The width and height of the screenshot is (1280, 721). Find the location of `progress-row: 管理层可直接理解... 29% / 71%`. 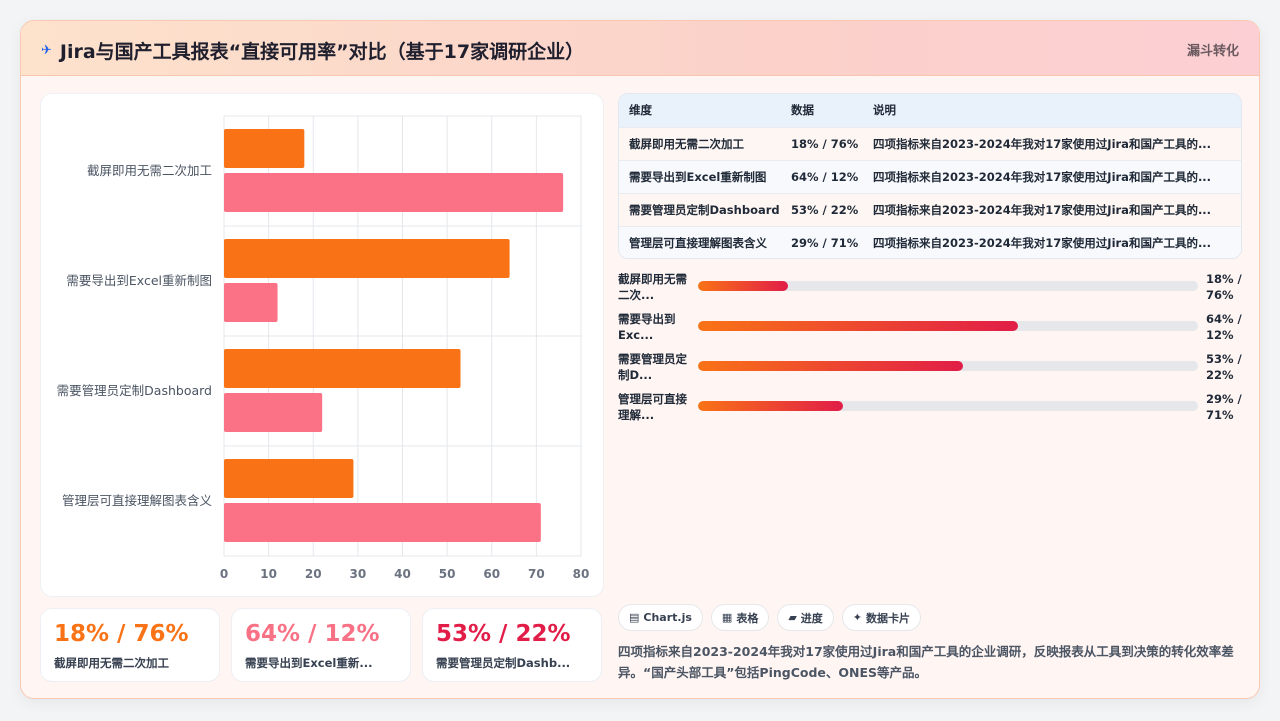

progress-row: 管理层可直接理解... 29% / 71% is located at coordinates (930, 408).